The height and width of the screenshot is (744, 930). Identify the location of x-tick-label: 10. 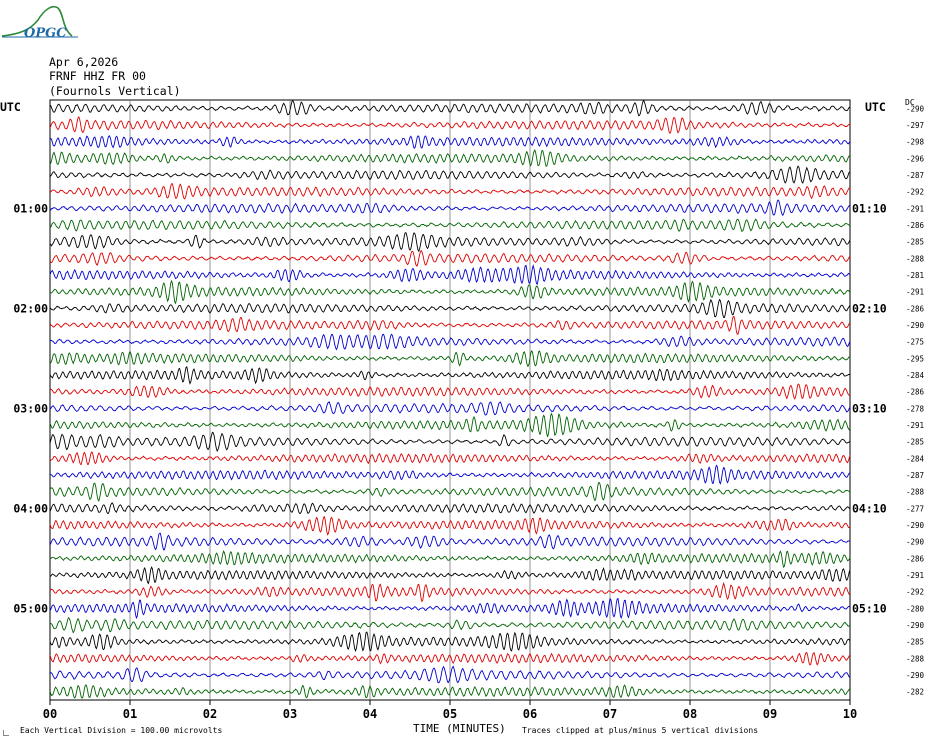
(850, 714).